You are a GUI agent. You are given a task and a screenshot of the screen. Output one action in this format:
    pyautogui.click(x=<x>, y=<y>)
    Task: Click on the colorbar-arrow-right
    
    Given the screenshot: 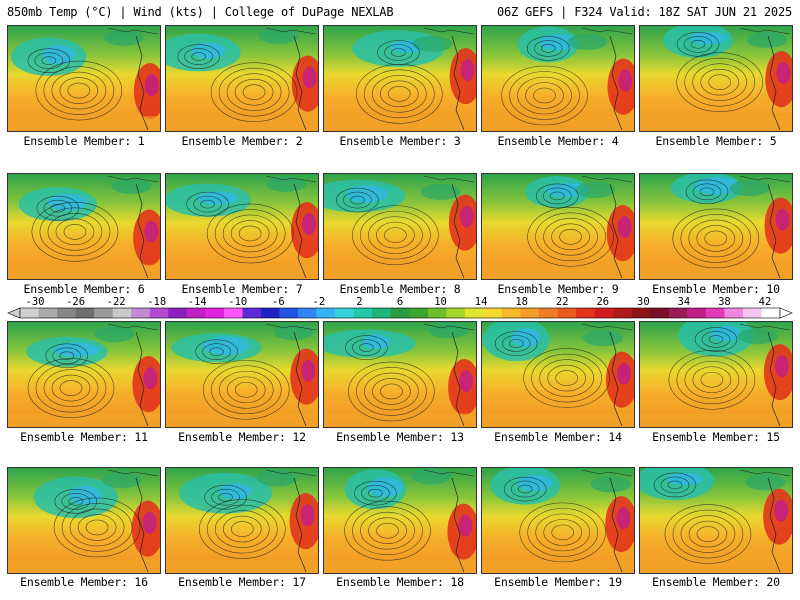 What is the action you would take?
    pyautogui.click(x=786, y=313)
    